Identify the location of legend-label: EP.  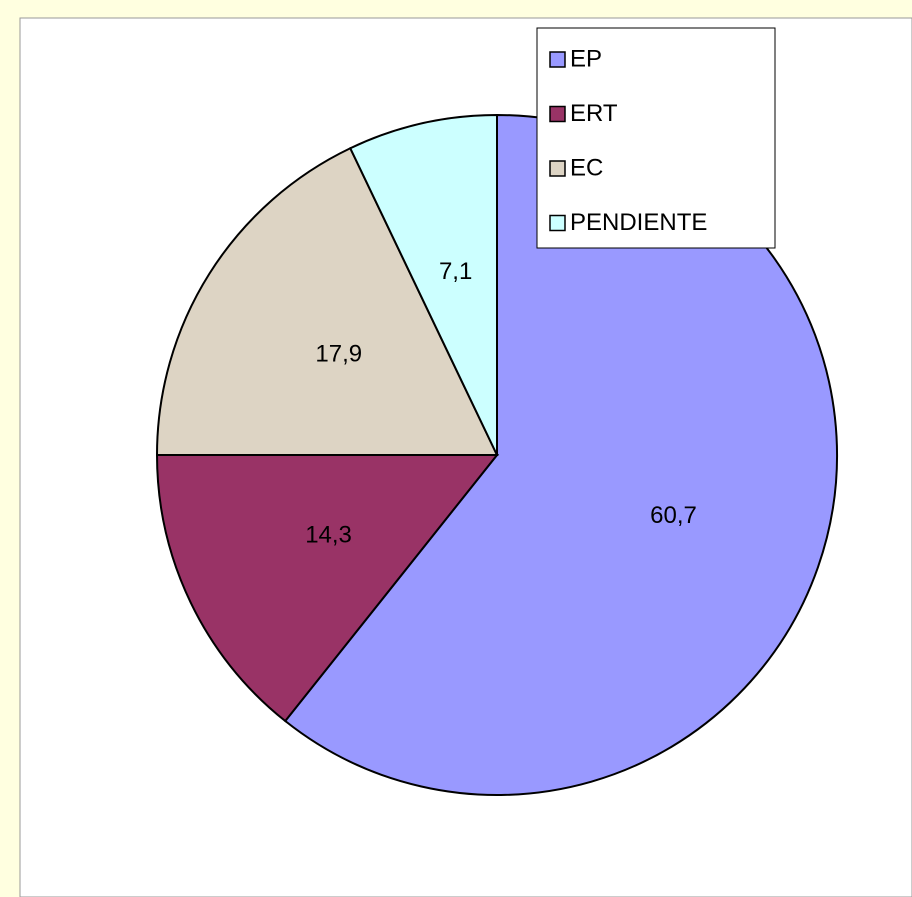
(586, 58).